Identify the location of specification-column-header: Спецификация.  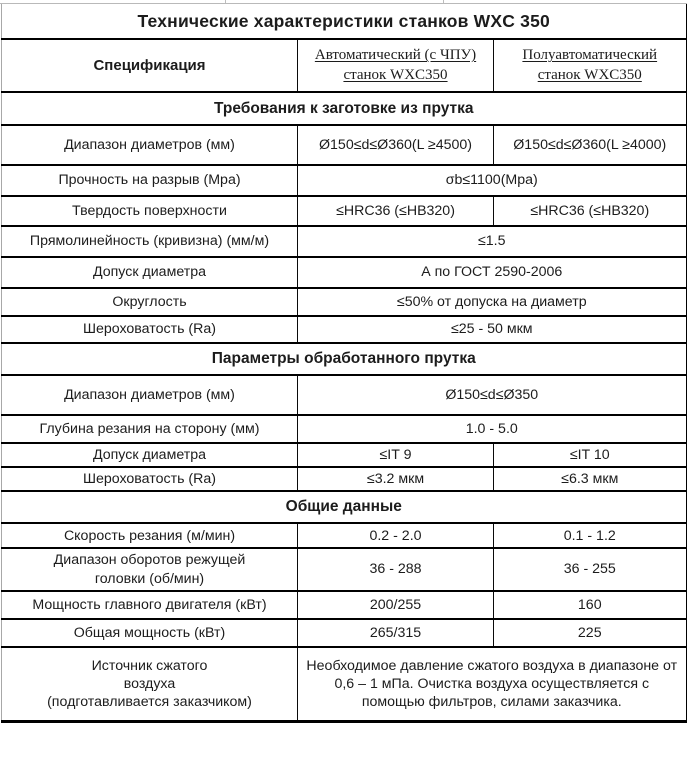
(149, 65).